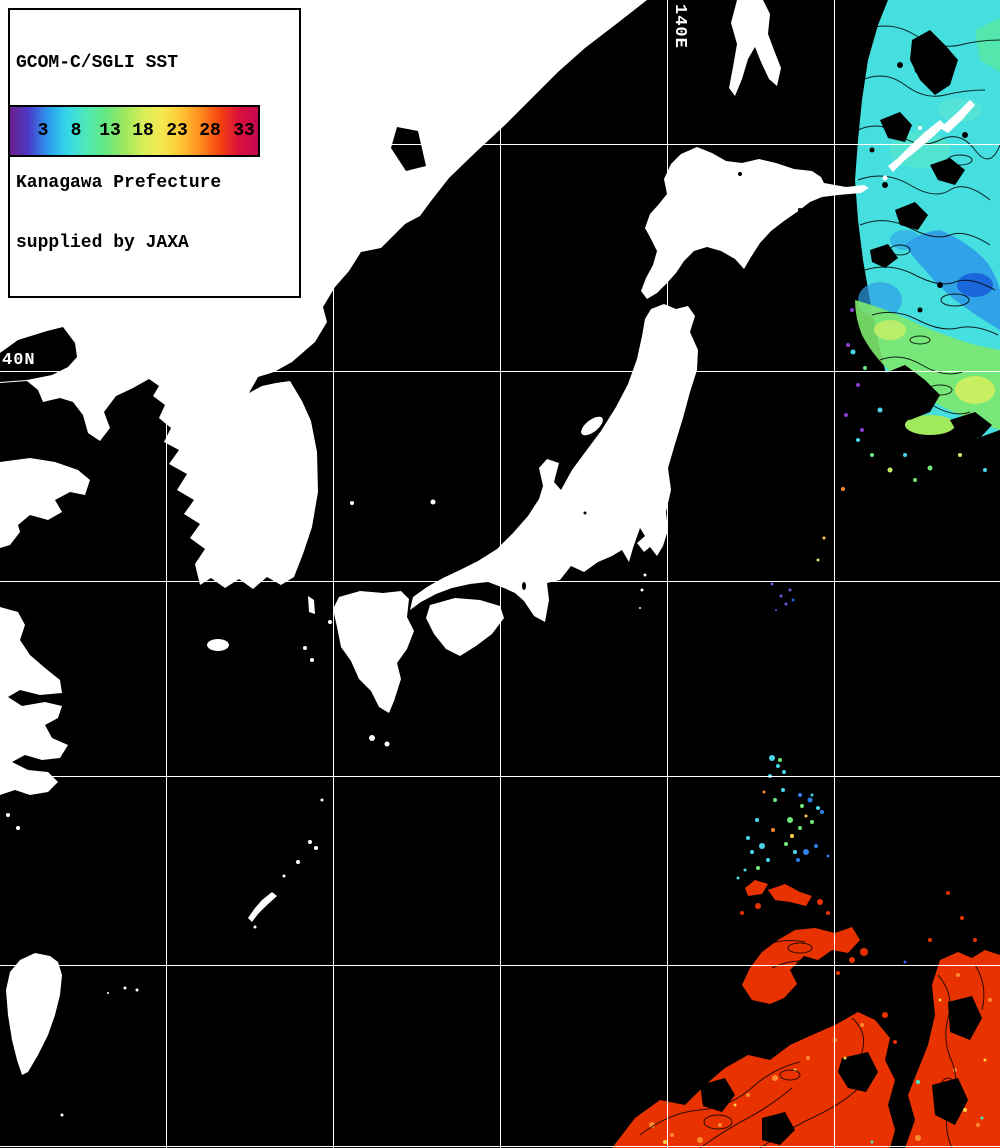  I want to click on info-credit: supplied by JAXA, so click(102, 243).